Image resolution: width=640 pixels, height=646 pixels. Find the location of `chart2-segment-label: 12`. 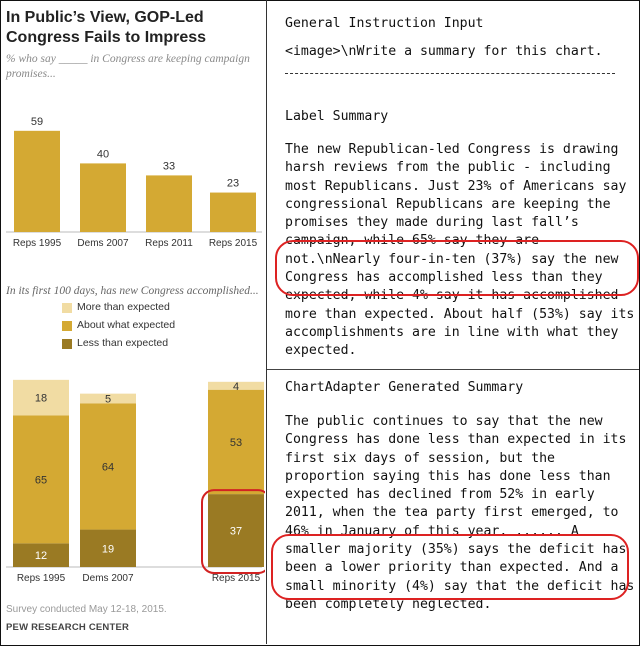

chart2-segment-label: 12 is located at coordinates (41, 556).